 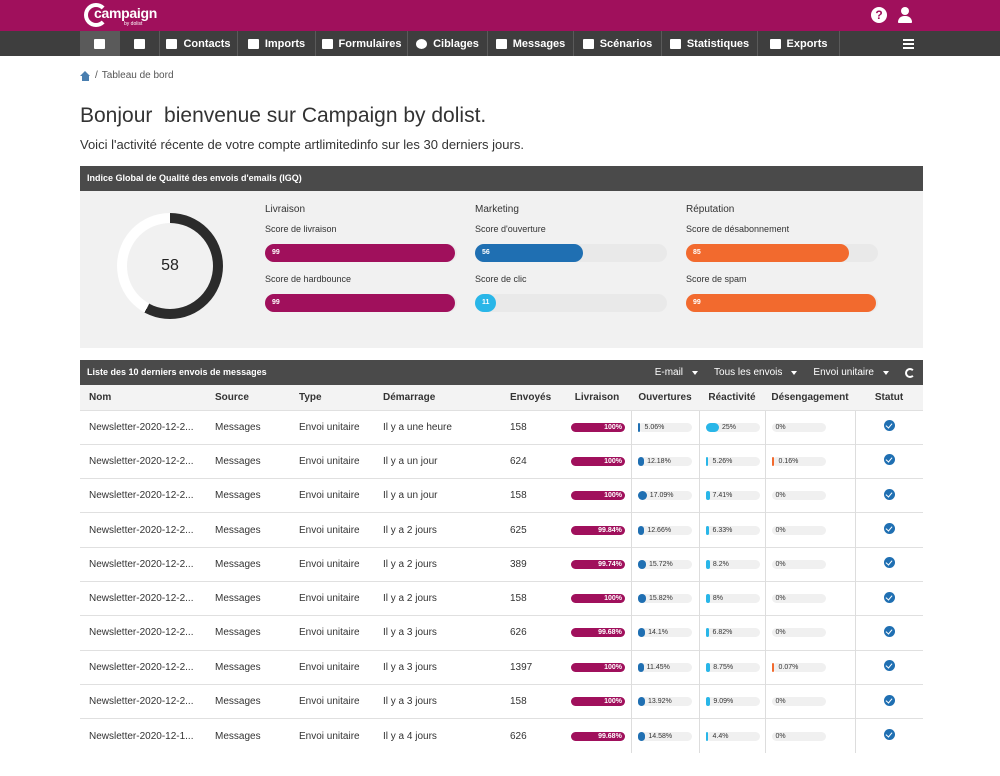 What do you see at coordinates (332, 397) in the screenshot?
I see `column-header: Type` at bounding box center [332, 397].